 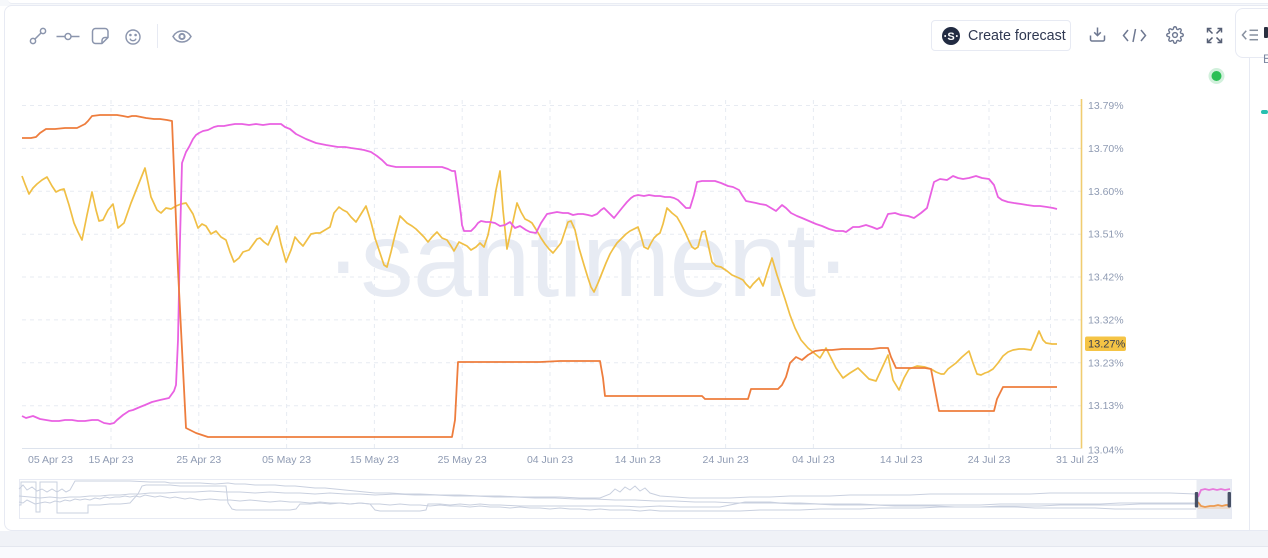 What do you see at coordinates (1106, 235) in the screenshot?
I see `svg-text: 13.51%` at bounding box center [1106, 235].